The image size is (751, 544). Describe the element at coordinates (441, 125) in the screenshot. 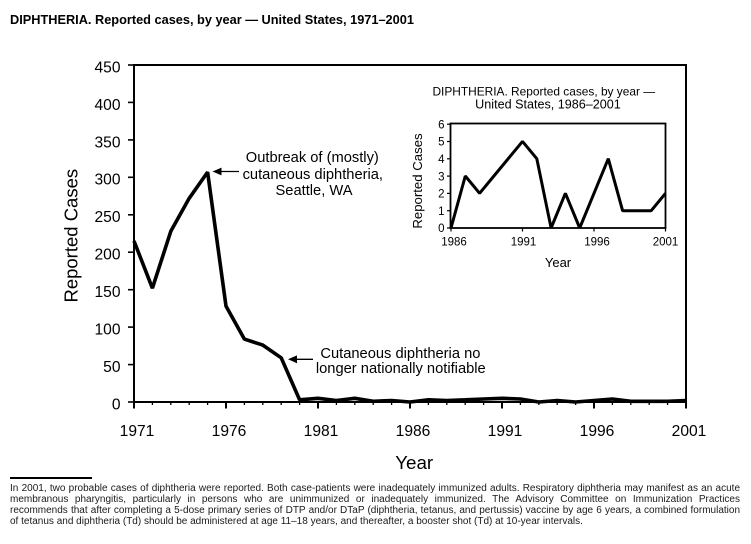

I see `svg-text: 6` at that location.